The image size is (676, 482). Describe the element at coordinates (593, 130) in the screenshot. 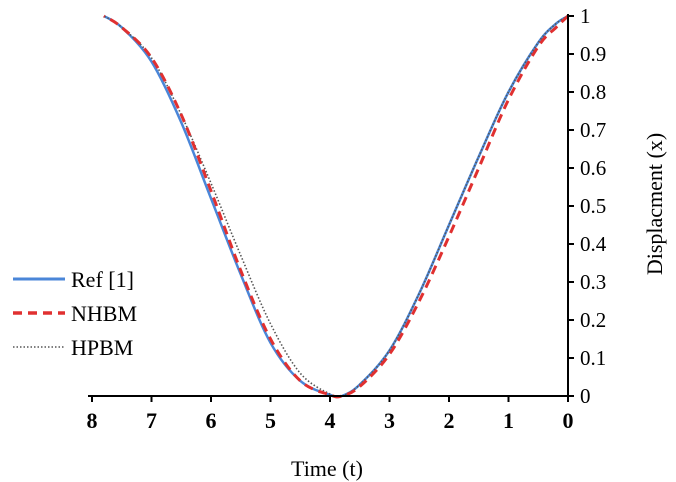

I see `y-tick-label: 0.7` at that location.